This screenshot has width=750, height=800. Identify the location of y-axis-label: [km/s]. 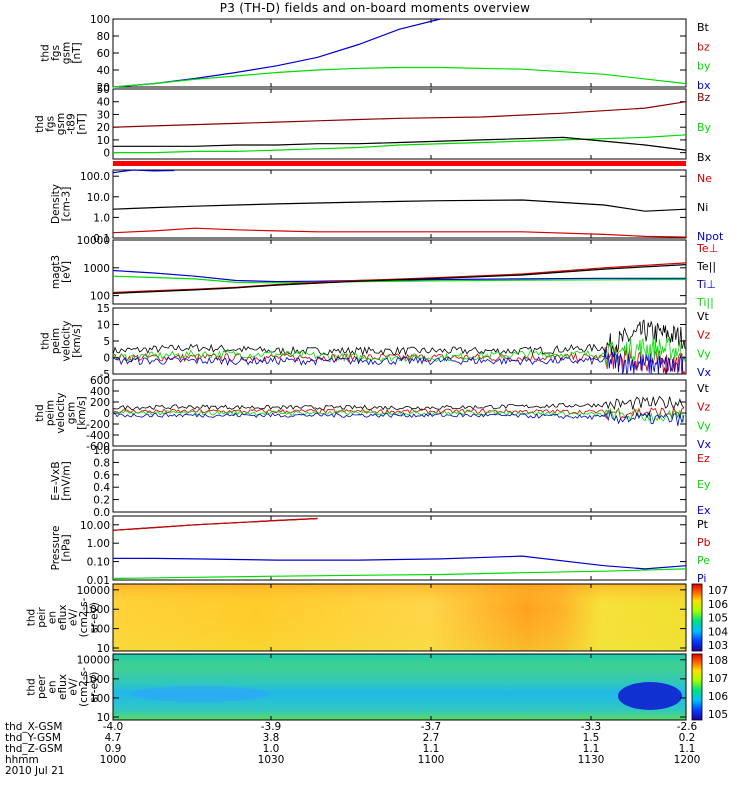
(77, 341).